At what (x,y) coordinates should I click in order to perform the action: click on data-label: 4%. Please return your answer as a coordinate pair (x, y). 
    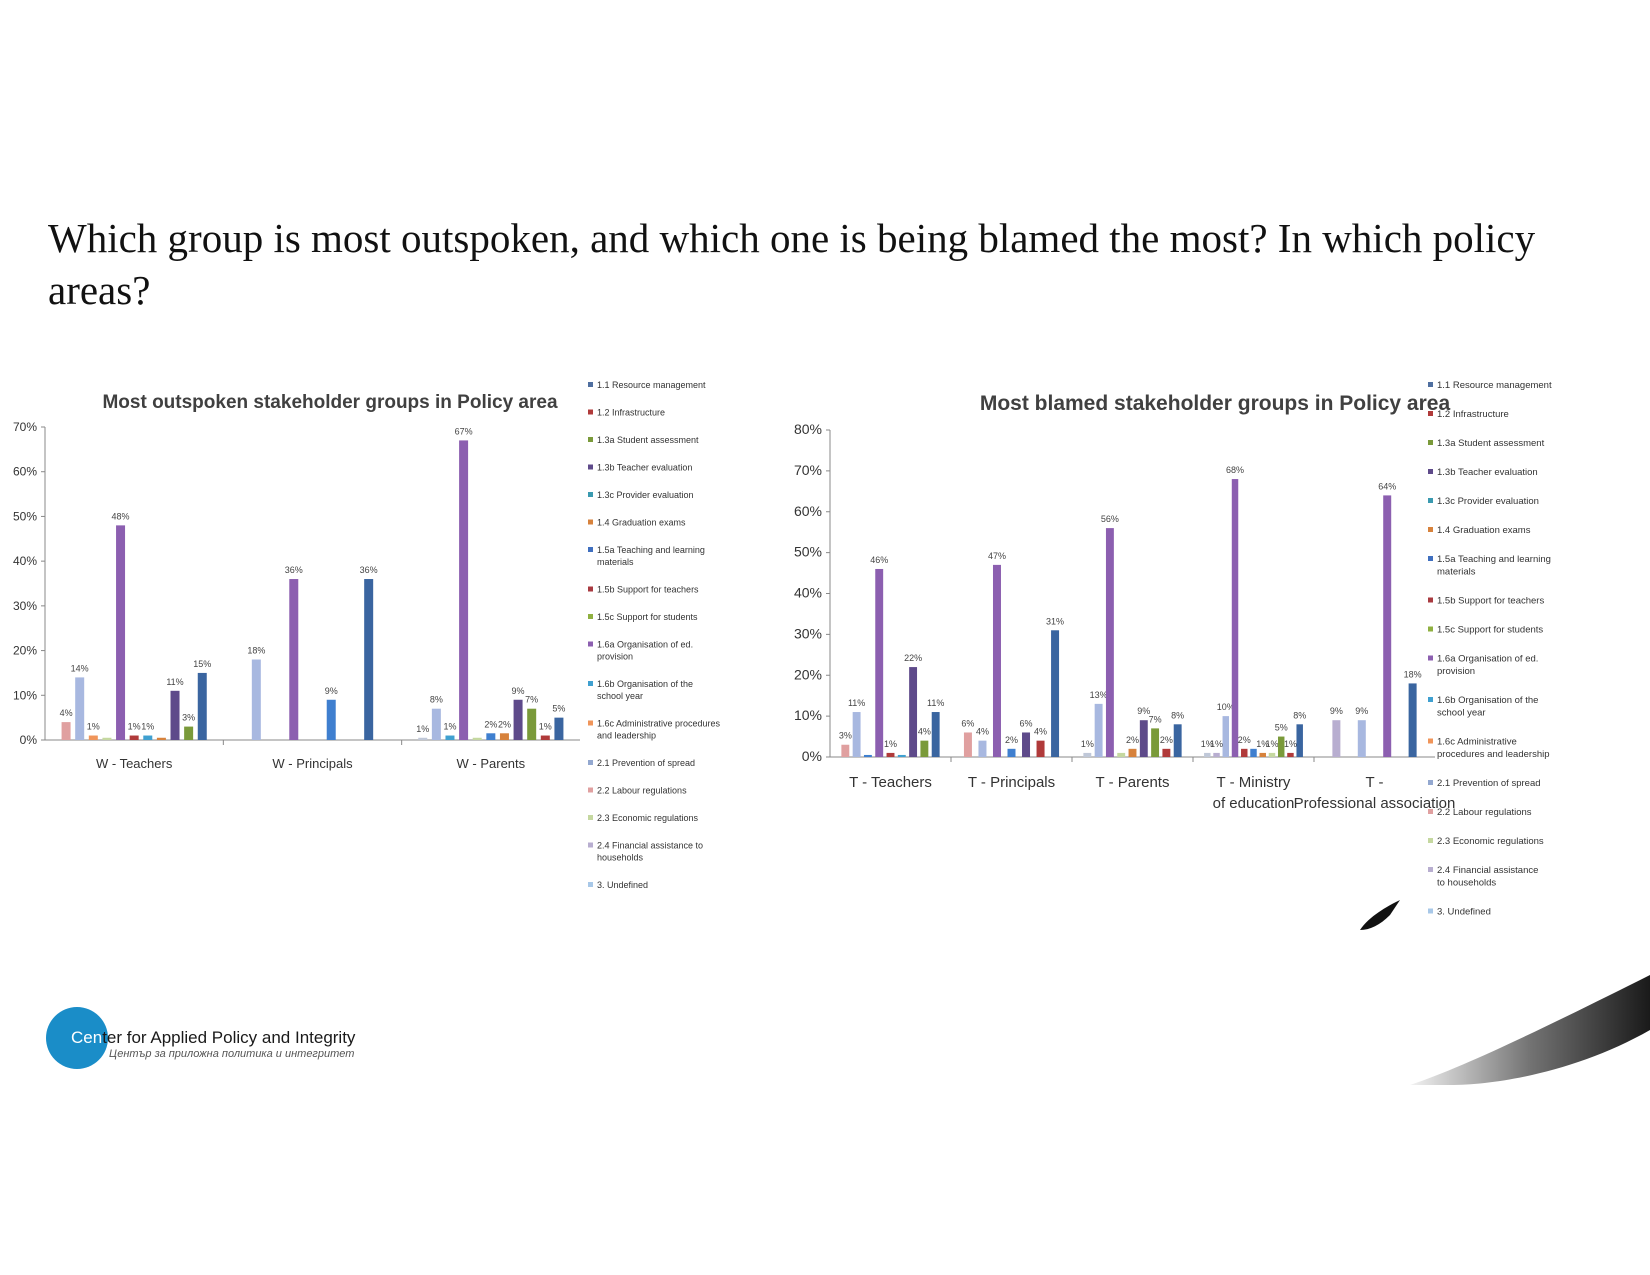
    Looking at the image, I should click on (982, 732).